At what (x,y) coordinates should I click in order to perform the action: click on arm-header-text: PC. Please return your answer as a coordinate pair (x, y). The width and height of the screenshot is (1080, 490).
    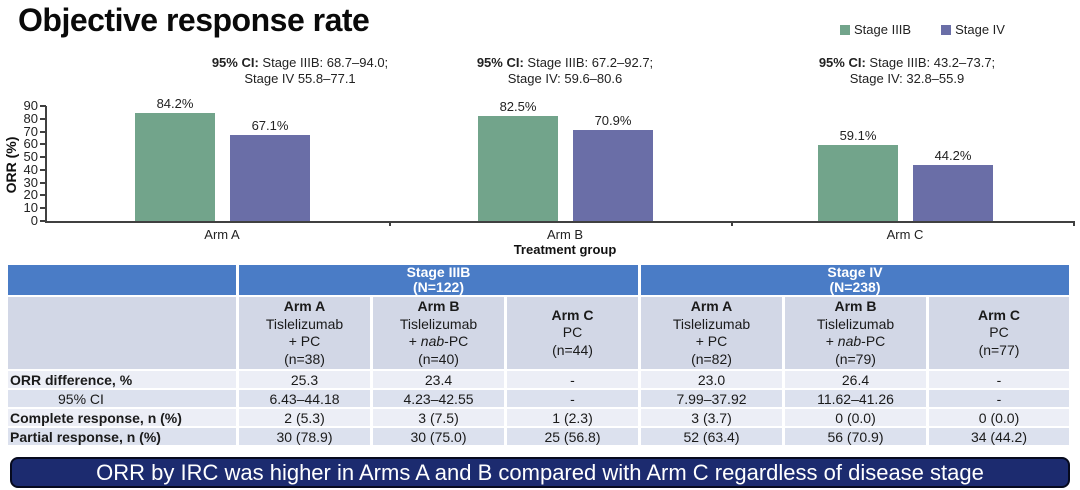
    Looking at the image, I should click on (572, 332).